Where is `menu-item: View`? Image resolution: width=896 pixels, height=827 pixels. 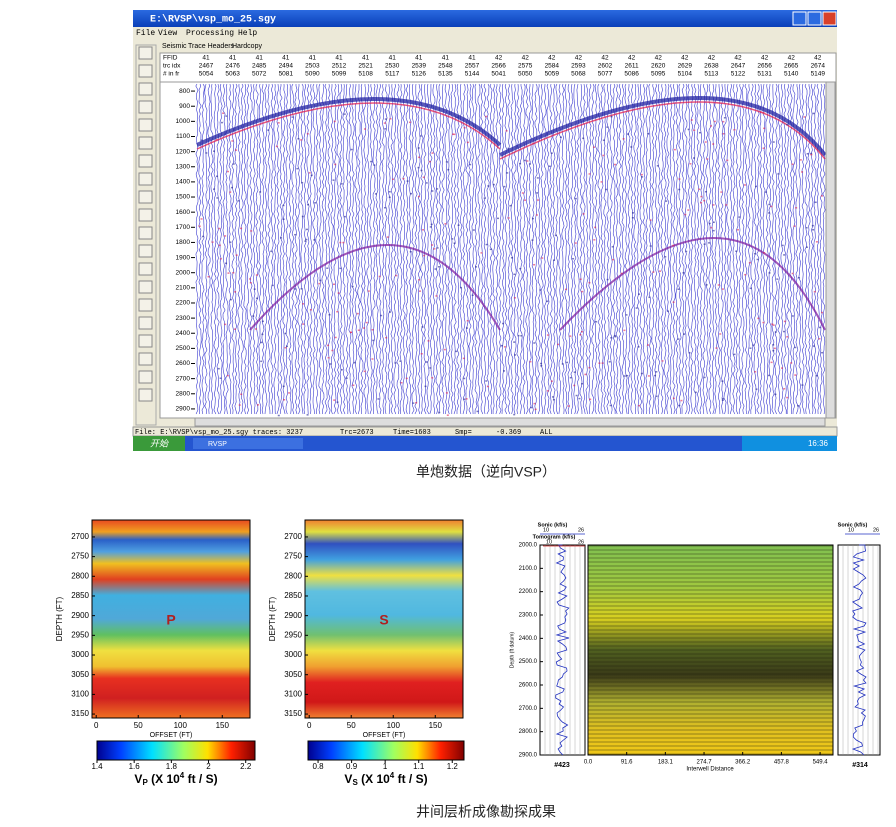
menu-item: View is located at coordinates (167, 33).